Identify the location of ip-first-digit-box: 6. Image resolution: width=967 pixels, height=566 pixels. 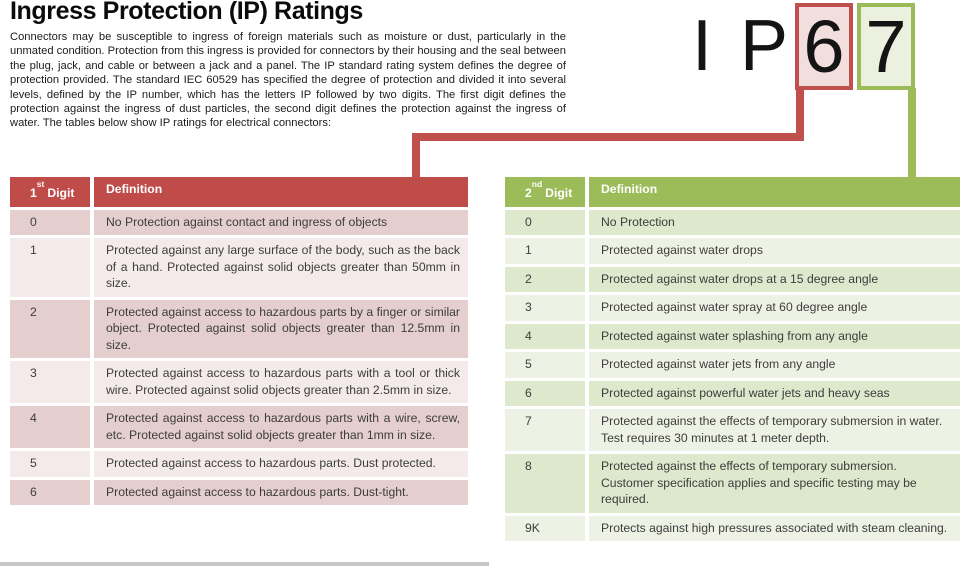
(824, 46).